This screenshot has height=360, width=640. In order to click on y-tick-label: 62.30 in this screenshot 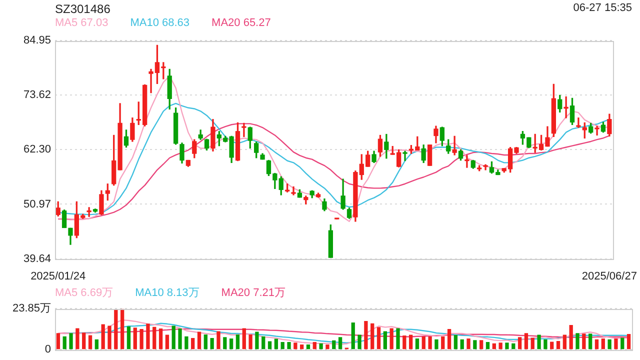, I will do `click(37, 150)`.